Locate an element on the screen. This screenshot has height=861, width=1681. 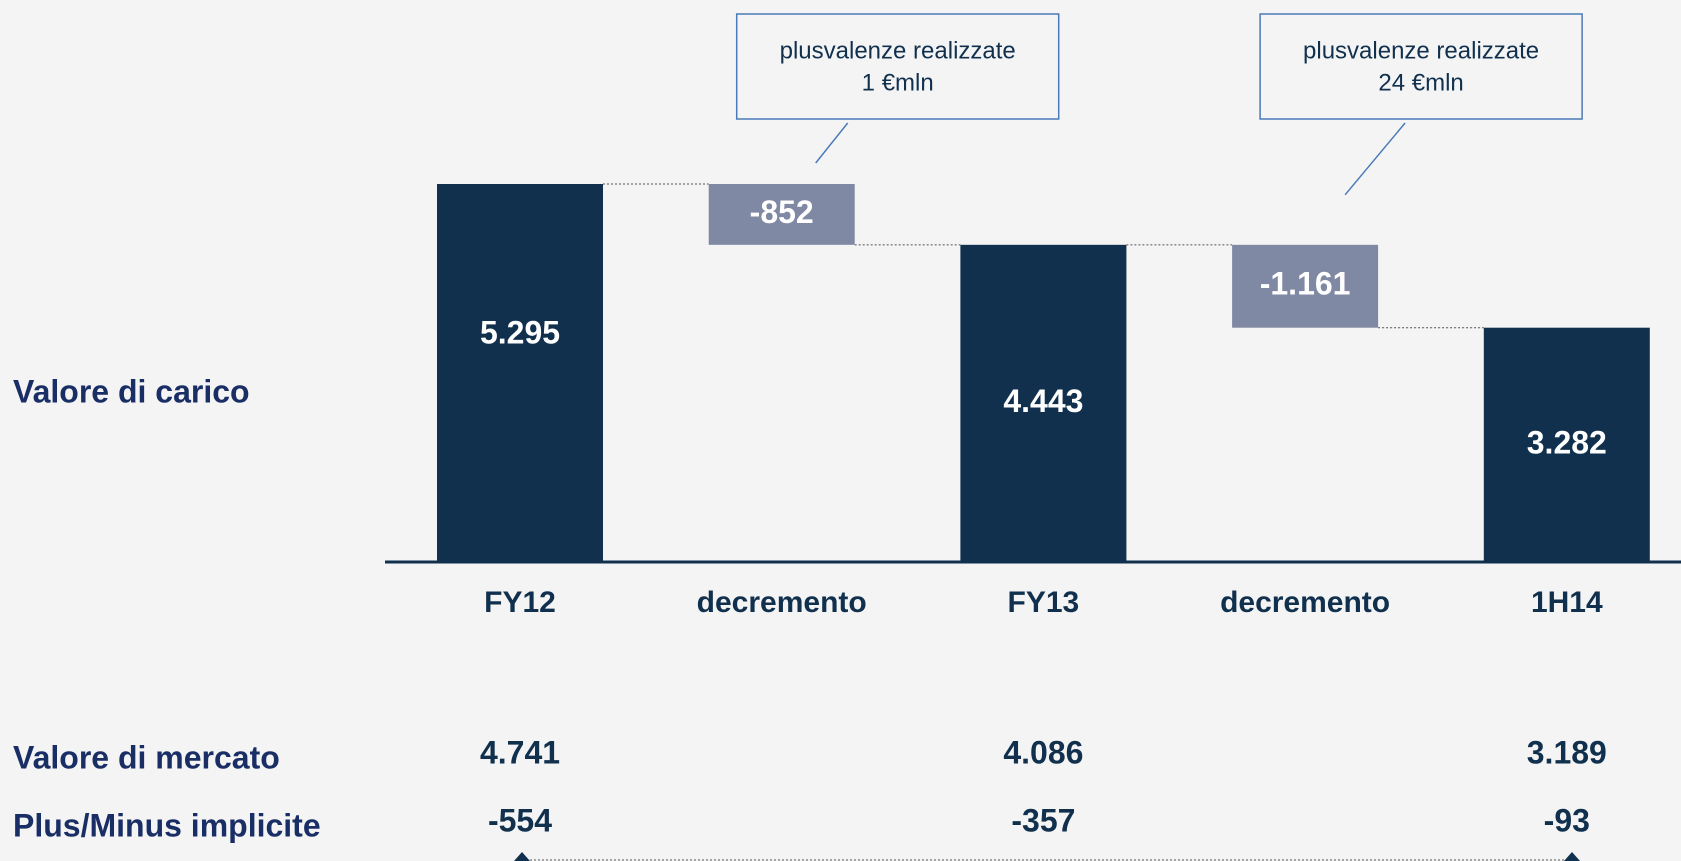
row-value: -93 is located at coordinates (1567, 820).